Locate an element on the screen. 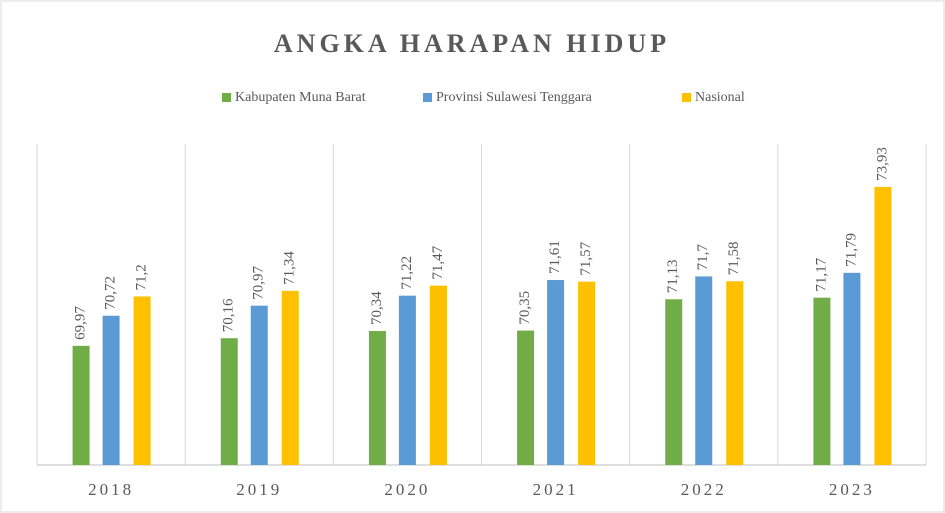 This screenshot has width=945, height=513. data-label: 71,34 is located at coordinates (290, 268).